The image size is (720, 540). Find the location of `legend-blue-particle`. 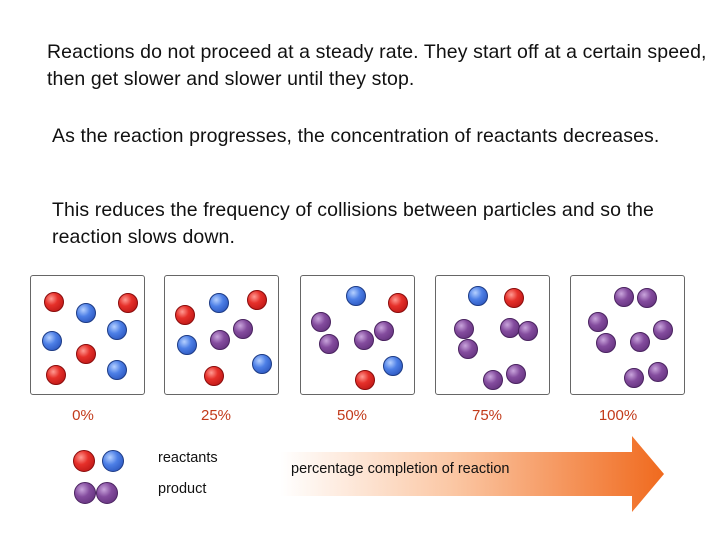

legend-blue-particle is located at coordinates (113, 461).